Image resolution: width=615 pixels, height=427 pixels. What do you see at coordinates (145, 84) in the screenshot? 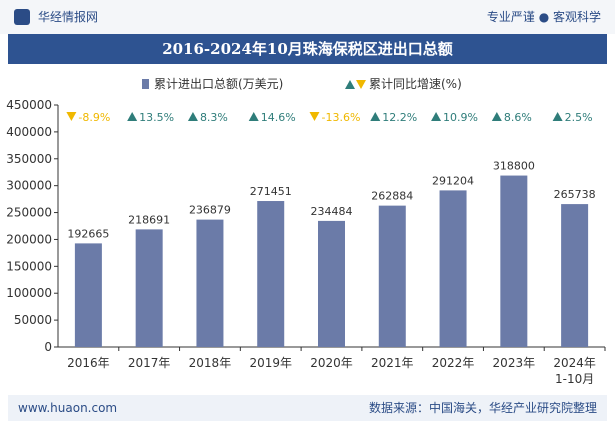
I see `legend-bar-swatch` at bounding box center [145, 84].